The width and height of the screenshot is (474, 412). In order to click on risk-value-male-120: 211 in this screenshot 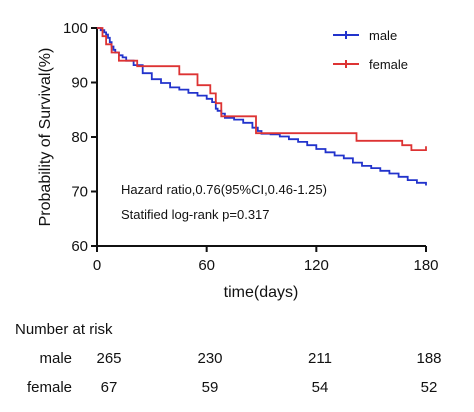, I will do `click(320, 358)`.